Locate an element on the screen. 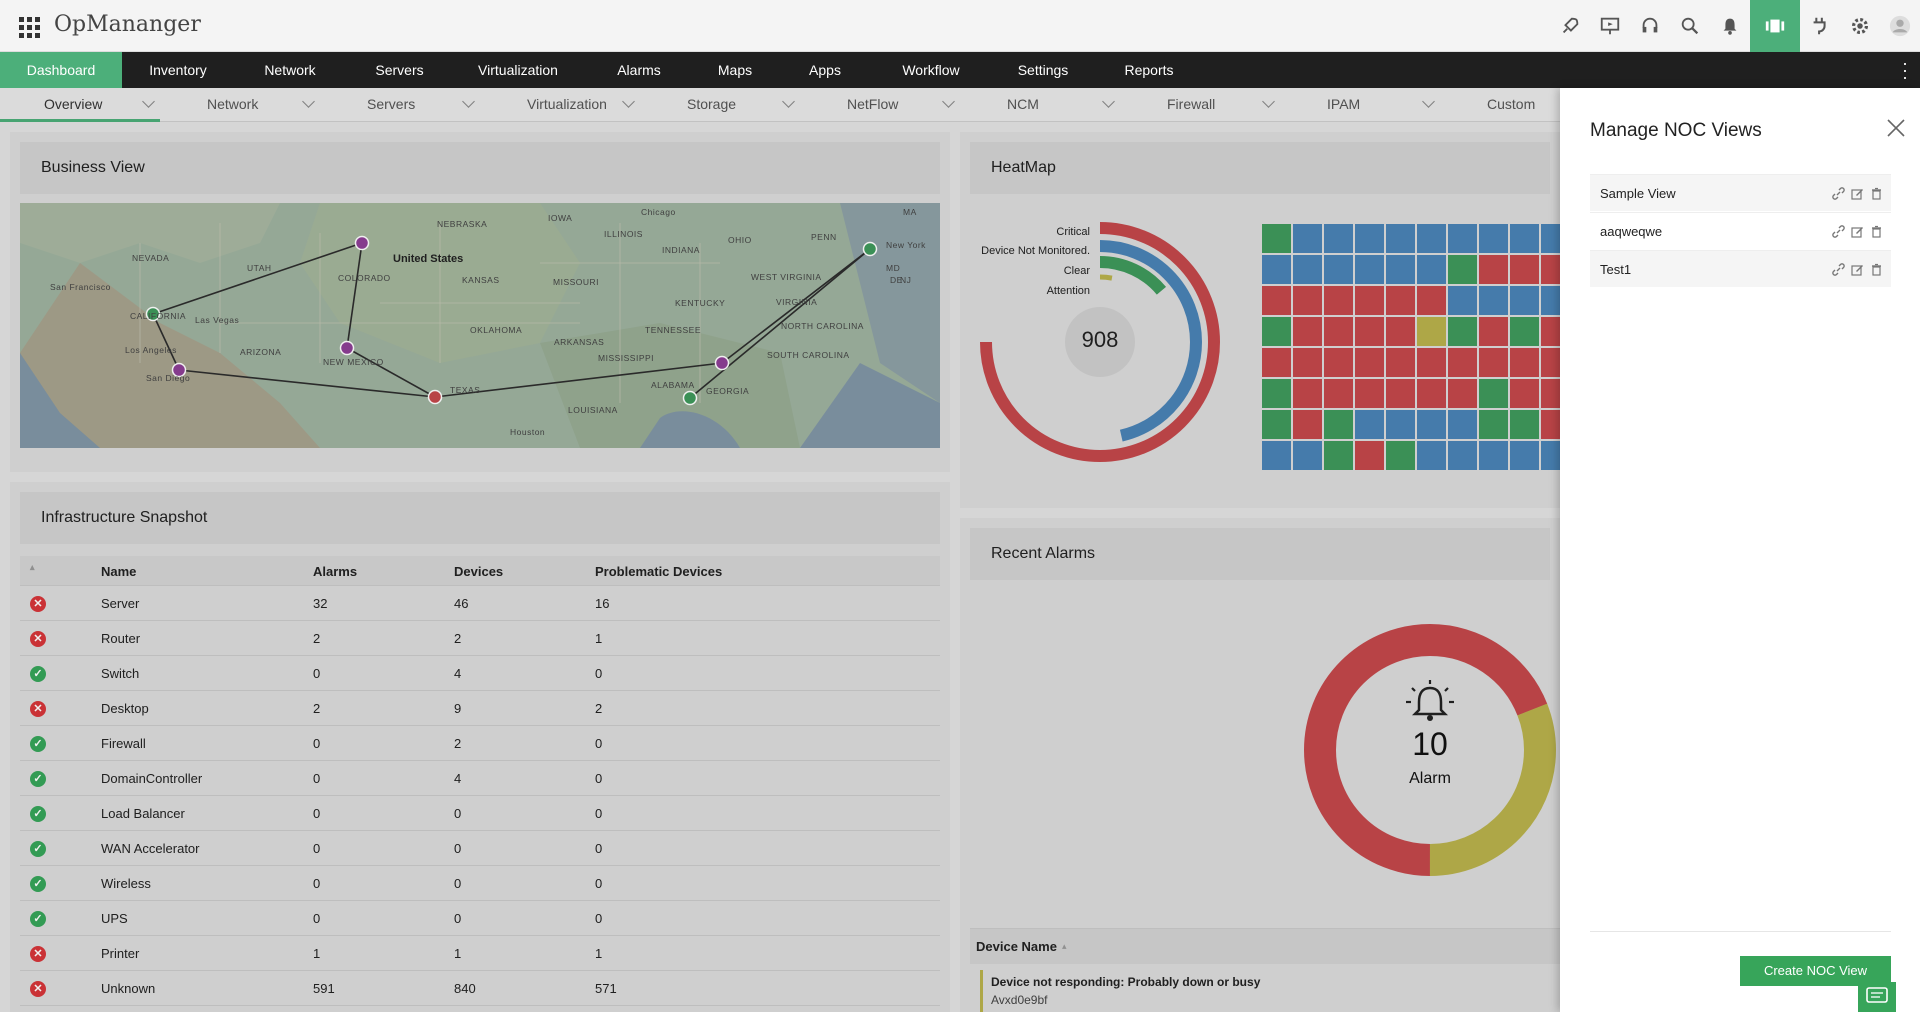  close-icon is located at coordinates (1896, 128).